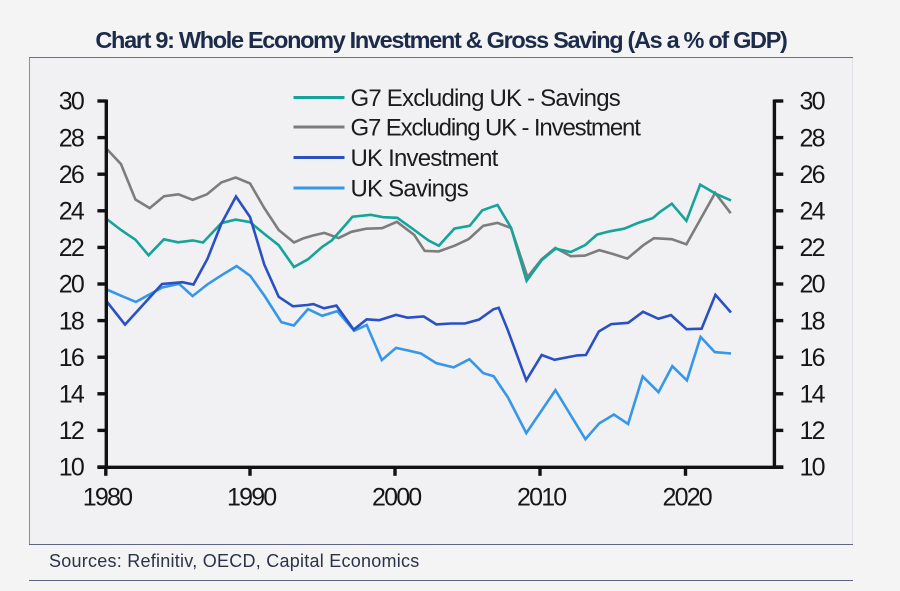  I want to click on svg-text: 1980, so click(107, 497).